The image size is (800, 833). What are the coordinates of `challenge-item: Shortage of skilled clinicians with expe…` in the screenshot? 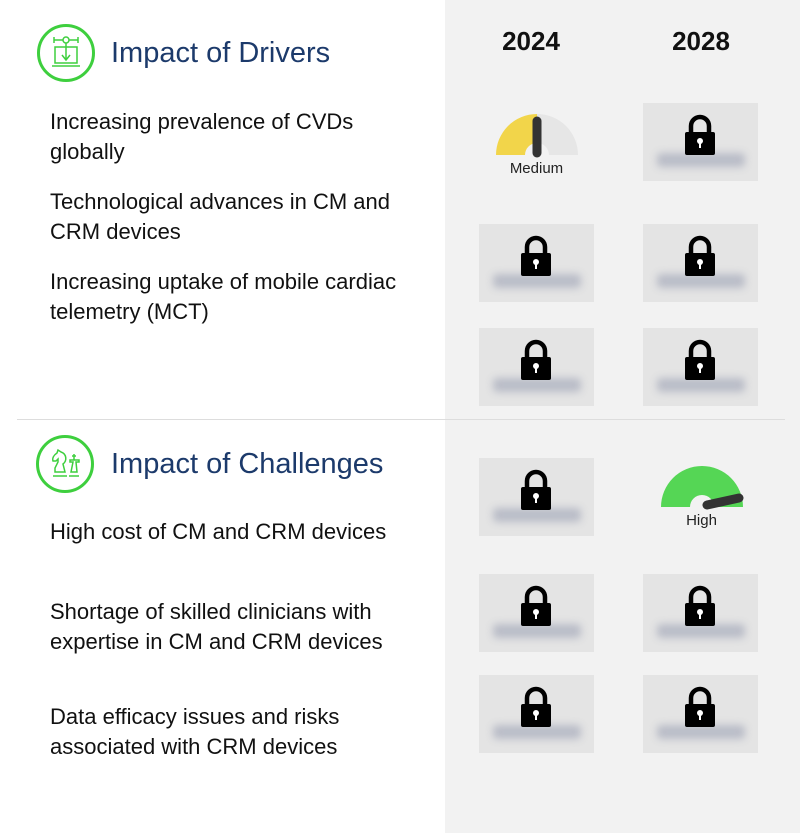 It's located at (216, 626).